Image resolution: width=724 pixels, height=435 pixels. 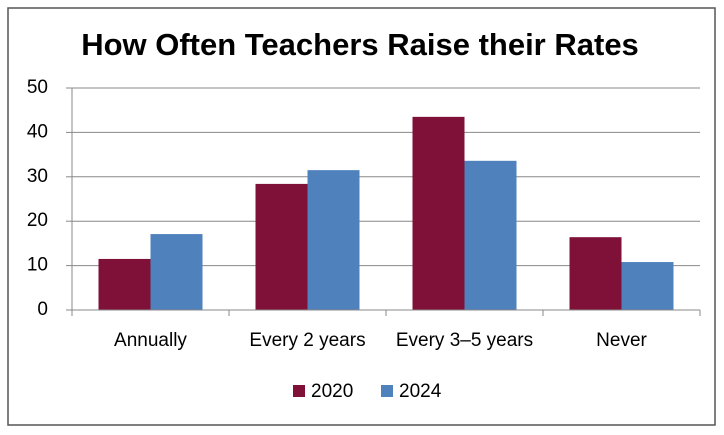 What do you see at coordinates (42, 309) in the screenshot?
I see `y-tick-label: 0` at bounding box center [42, 309].